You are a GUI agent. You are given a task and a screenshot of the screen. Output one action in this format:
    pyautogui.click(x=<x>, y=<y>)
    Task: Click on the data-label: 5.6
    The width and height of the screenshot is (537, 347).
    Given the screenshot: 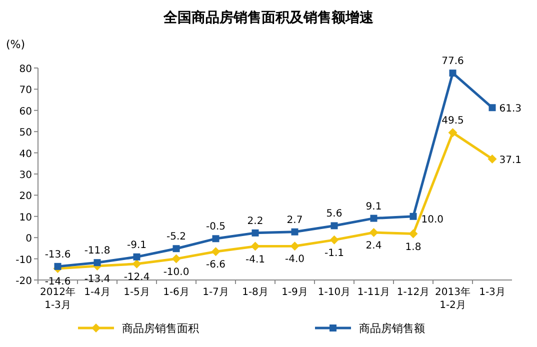 What is the action you would take?
    pyautogui.click(x=334, y=214)
    